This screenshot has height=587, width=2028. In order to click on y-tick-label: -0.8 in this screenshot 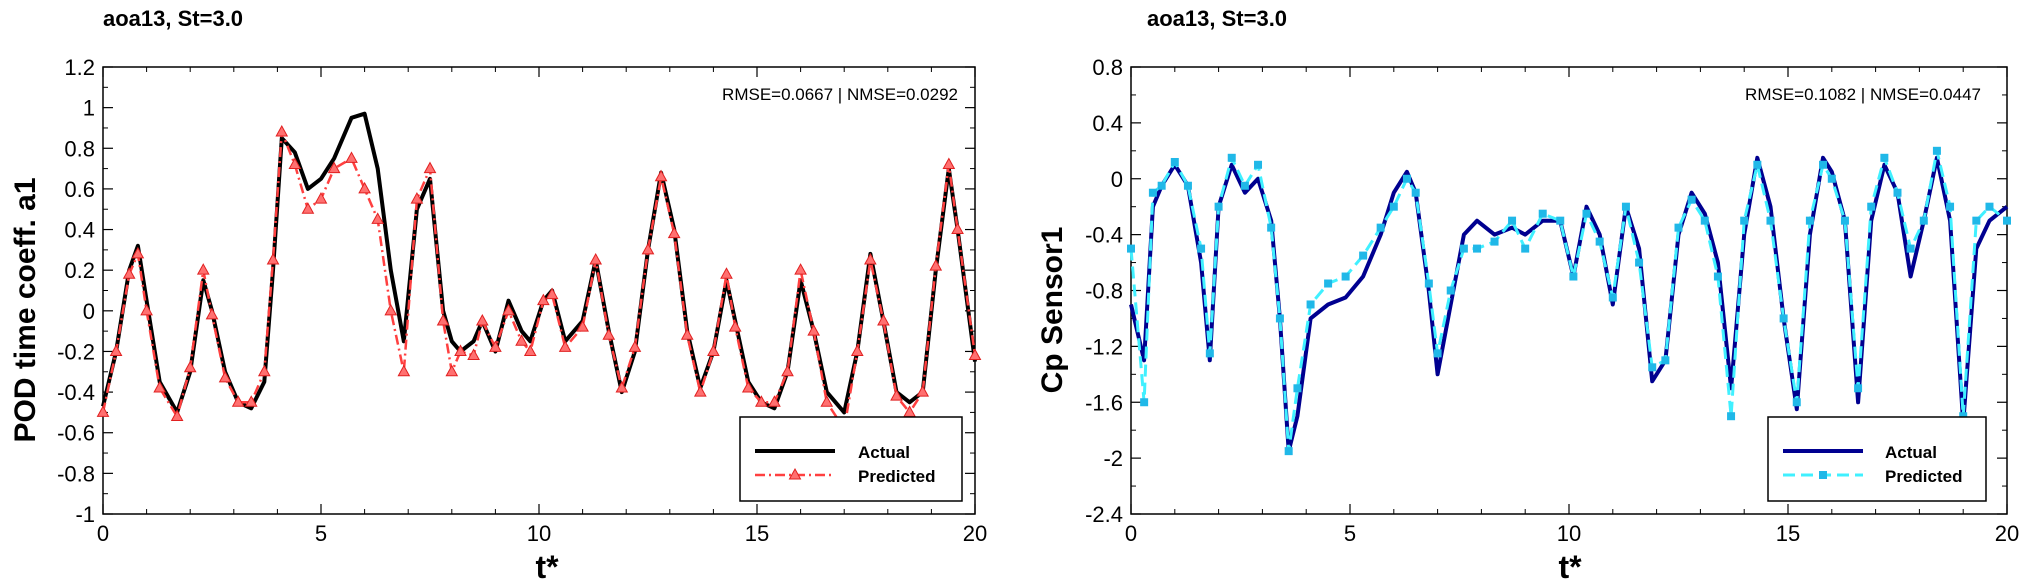, I will do `click(76, 473)`.